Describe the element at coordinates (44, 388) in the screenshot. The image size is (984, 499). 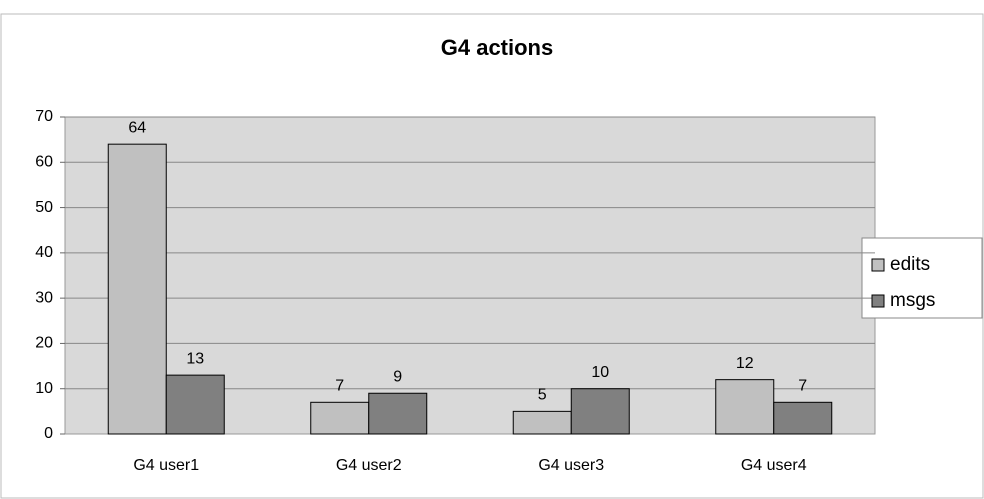
I see `y-tick-label: 10` at that location.